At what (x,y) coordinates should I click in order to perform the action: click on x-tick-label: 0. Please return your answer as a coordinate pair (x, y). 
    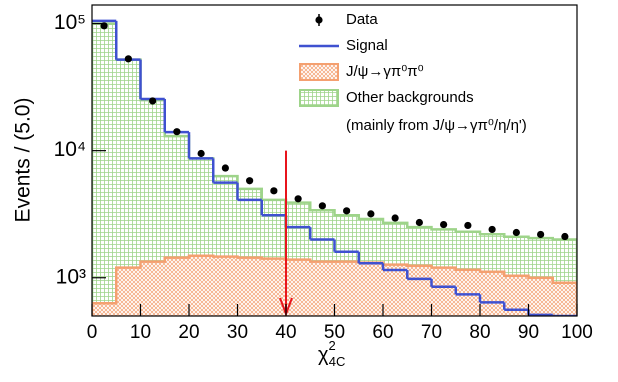
    Looking at the image, I should click on (92, 332).